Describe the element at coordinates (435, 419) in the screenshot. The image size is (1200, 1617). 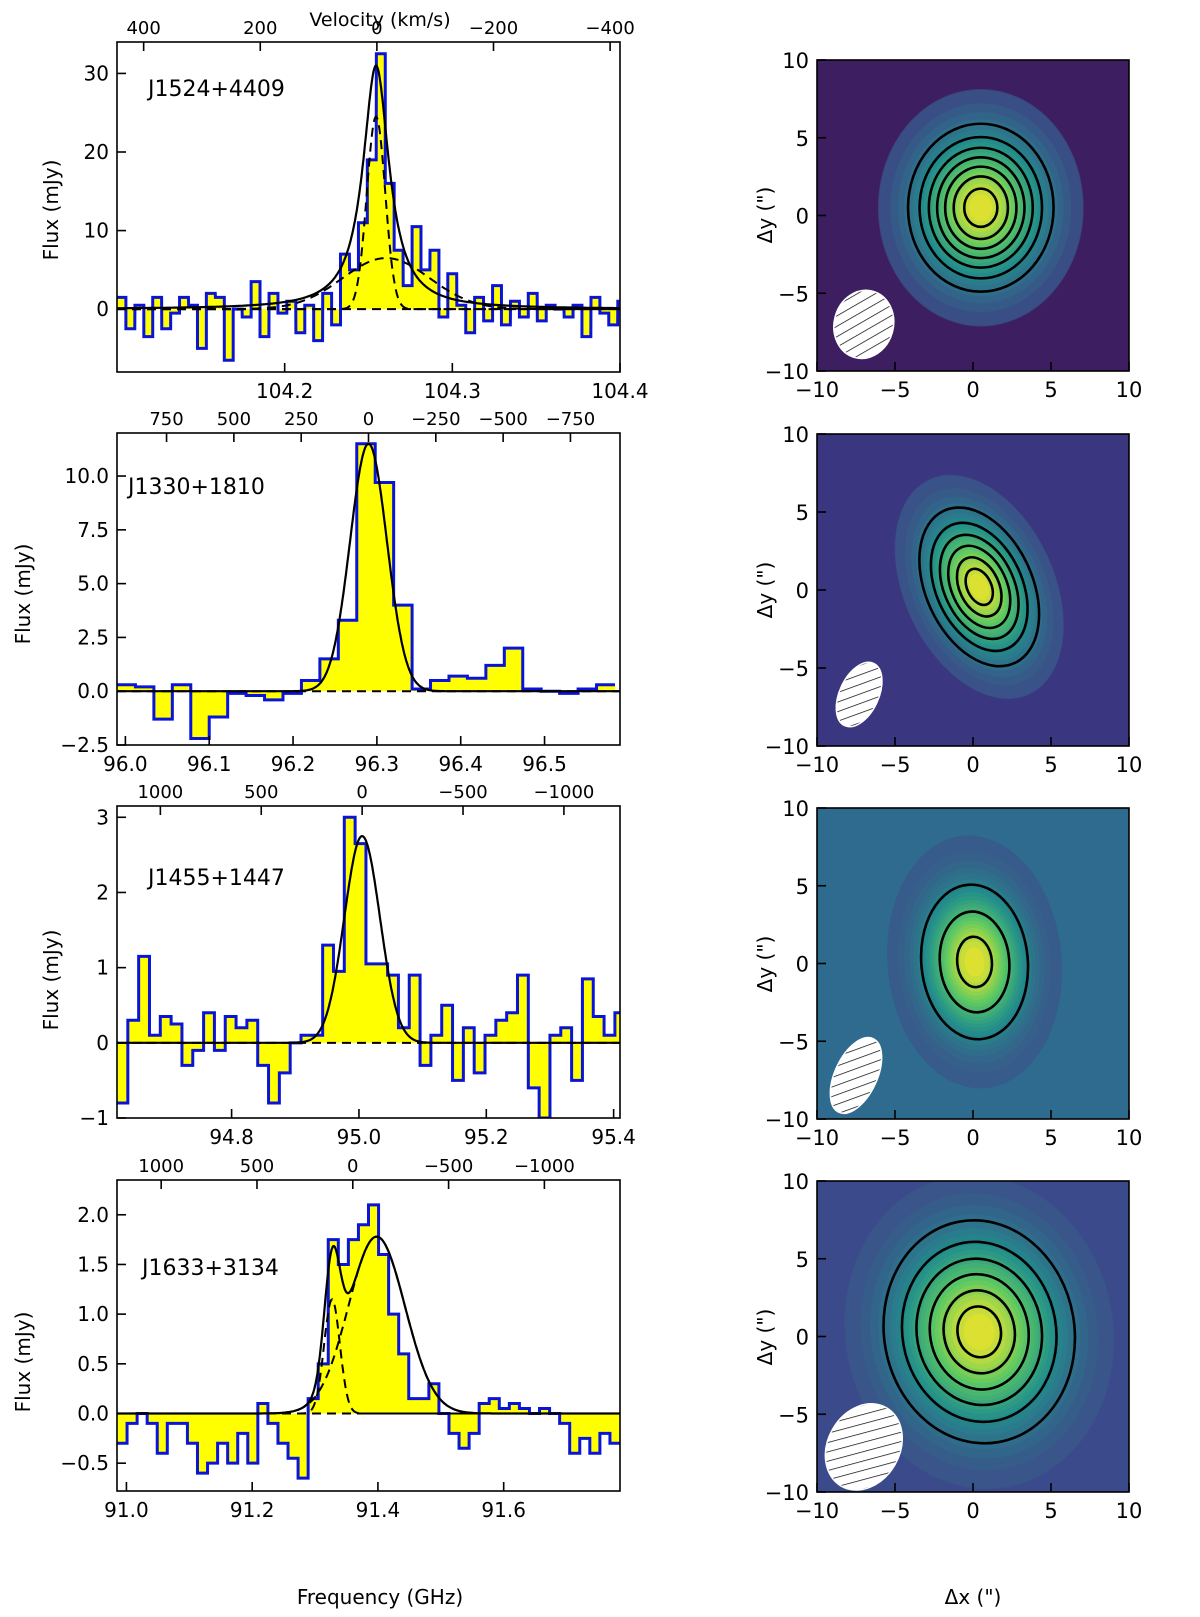
I see `velocity-tick-label: −250` at that location.